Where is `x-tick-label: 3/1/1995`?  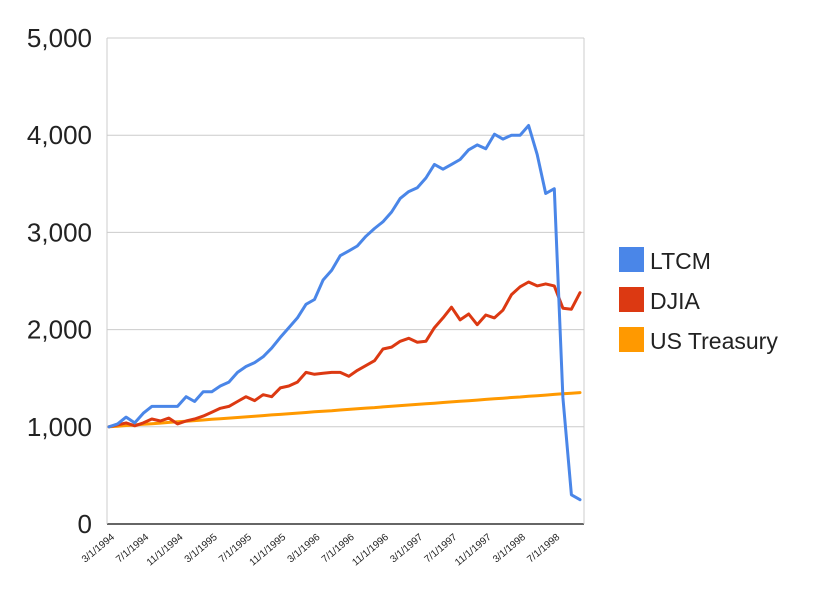 x-tick-label: 3/1/1995 is located at coordinates (201, 549).